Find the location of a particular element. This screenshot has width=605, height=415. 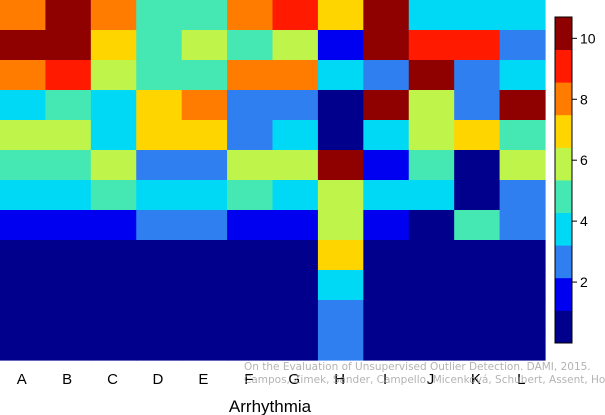

heatmap-cell-E-row2 is located at coordinates (204, 45).